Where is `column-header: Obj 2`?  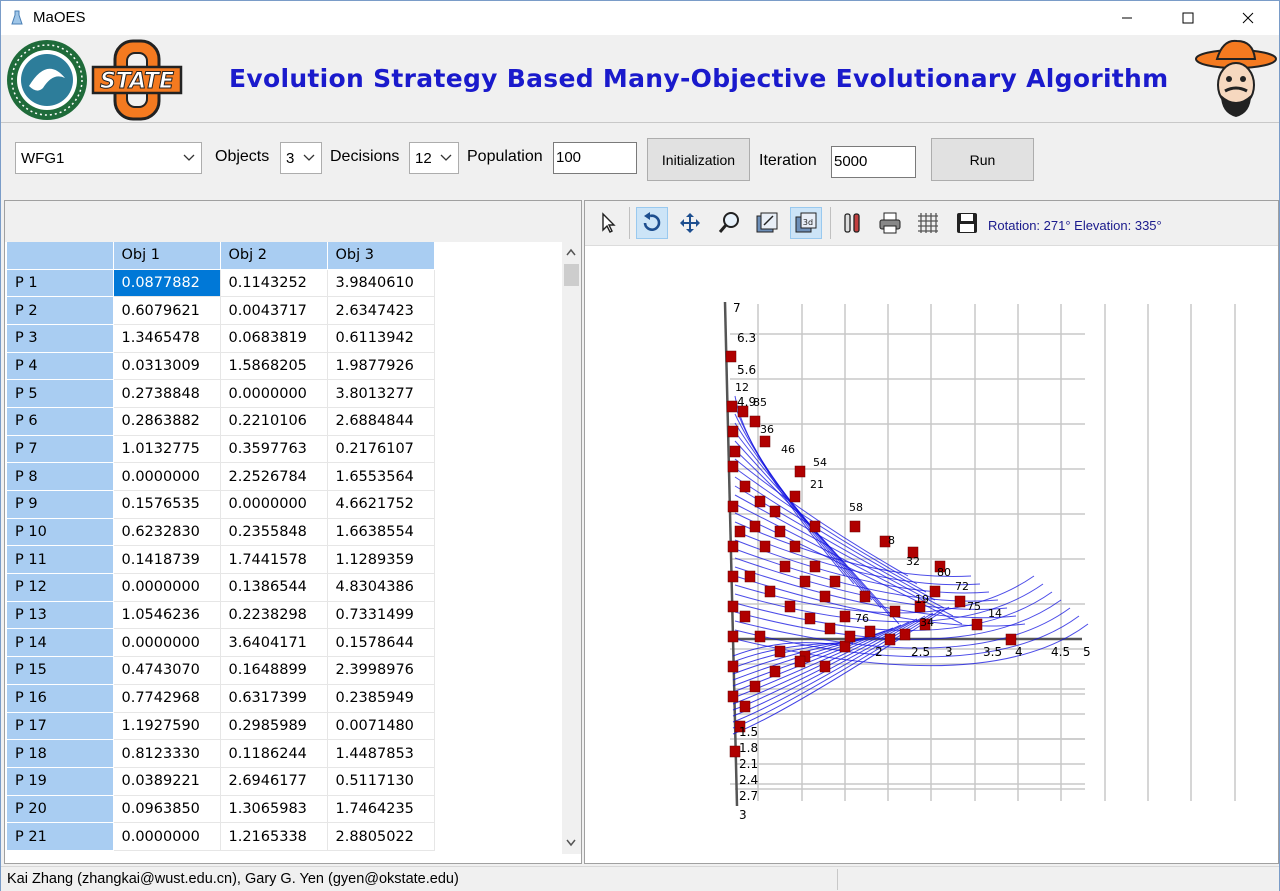 column-header: Obj 2 is located at coordinates (274, 256).